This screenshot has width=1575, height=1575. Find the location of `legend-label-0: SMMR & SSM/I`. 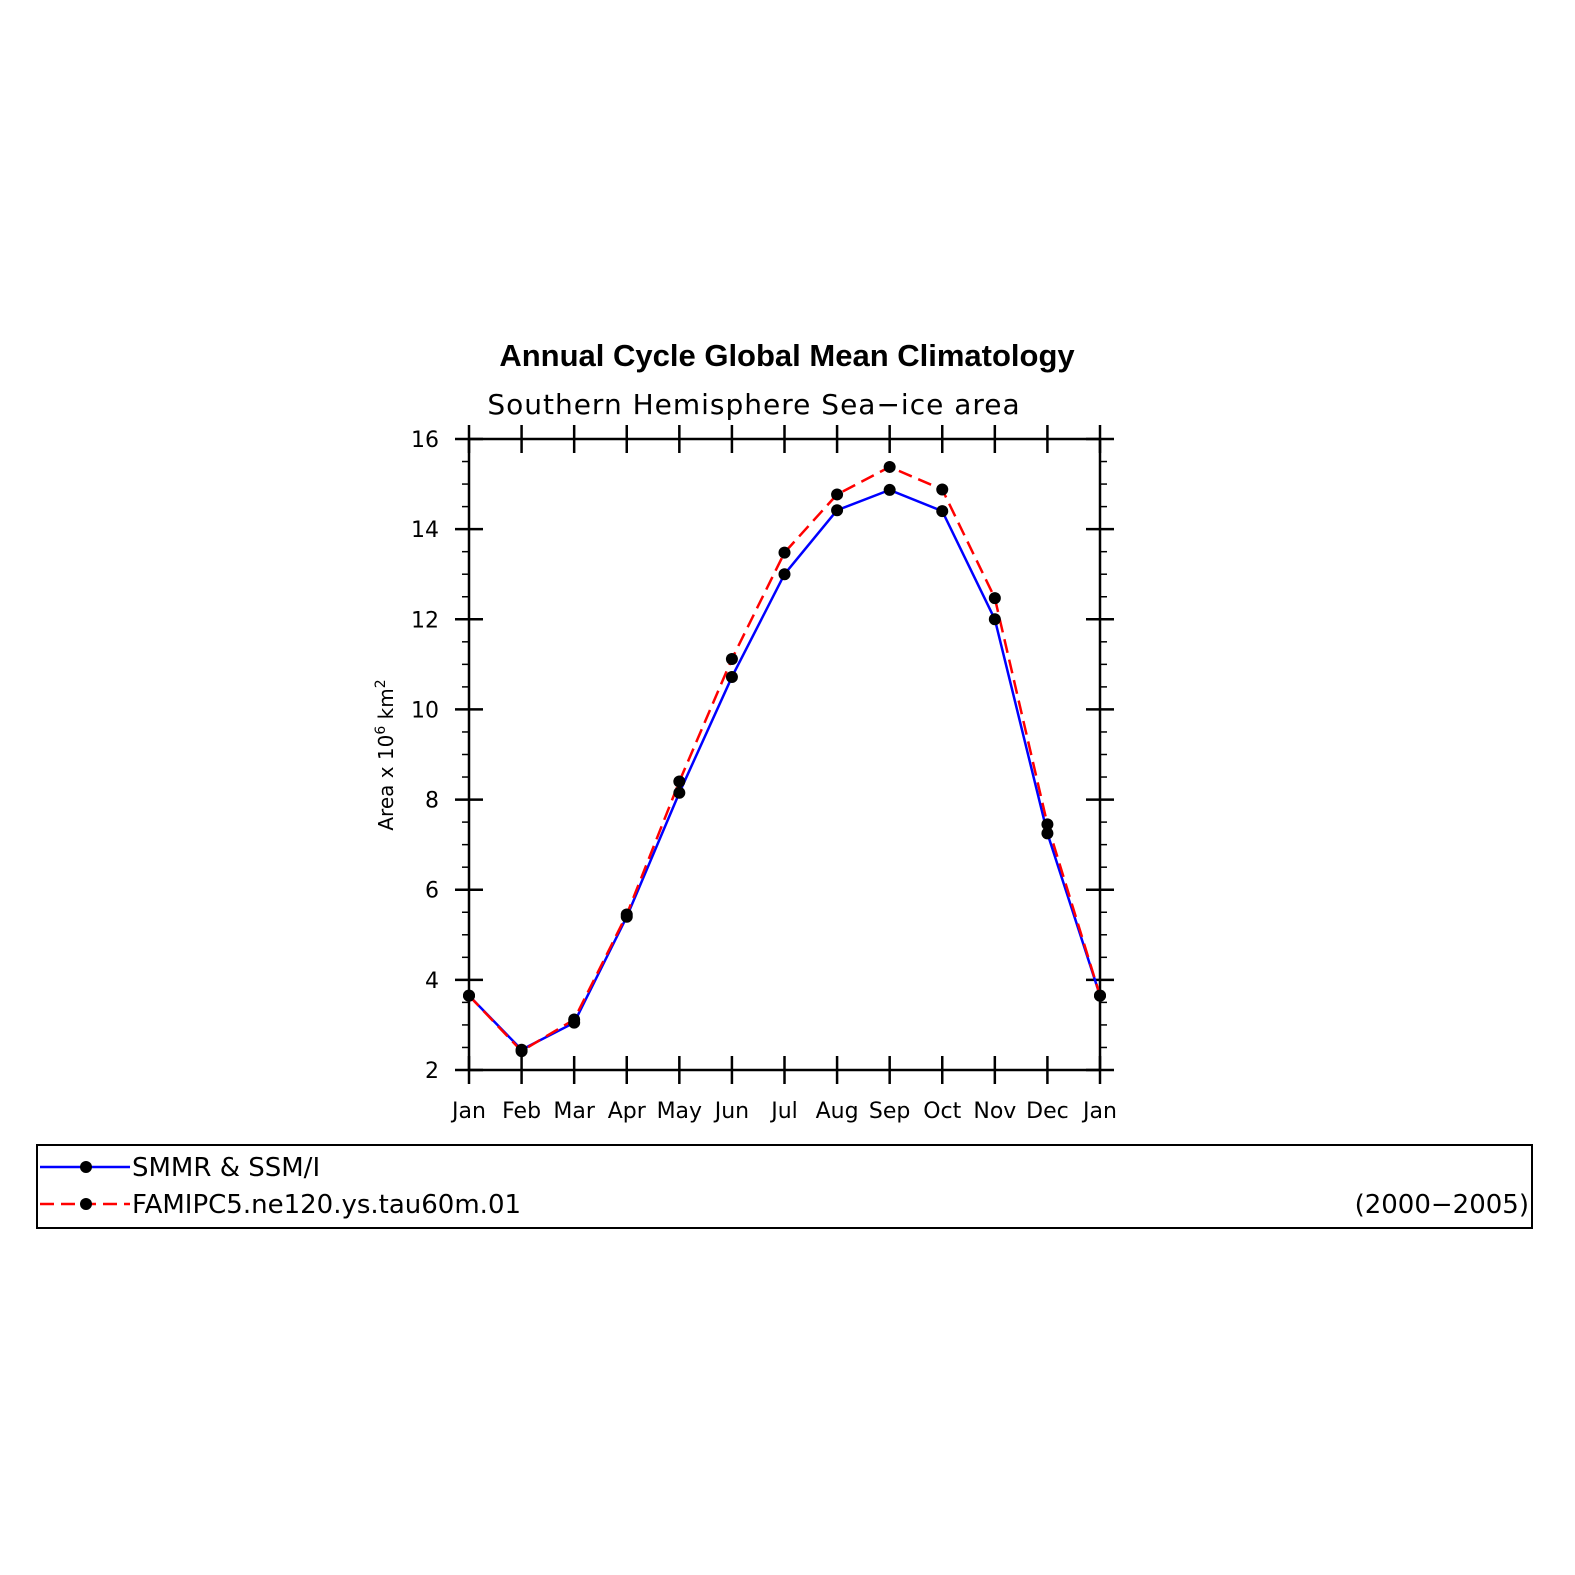

legend-label-0: SMMR & SSM/I is located at coordinates (226, 1168).